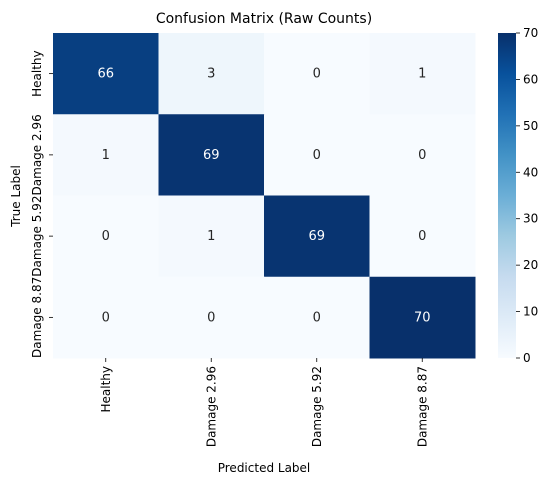 The height and width of the screenshot is (491, 554). What do you see at coordinates (37, 73) in the screenshot?
I see `y-tick-label: Healthy` at bounding box center [37, 73].